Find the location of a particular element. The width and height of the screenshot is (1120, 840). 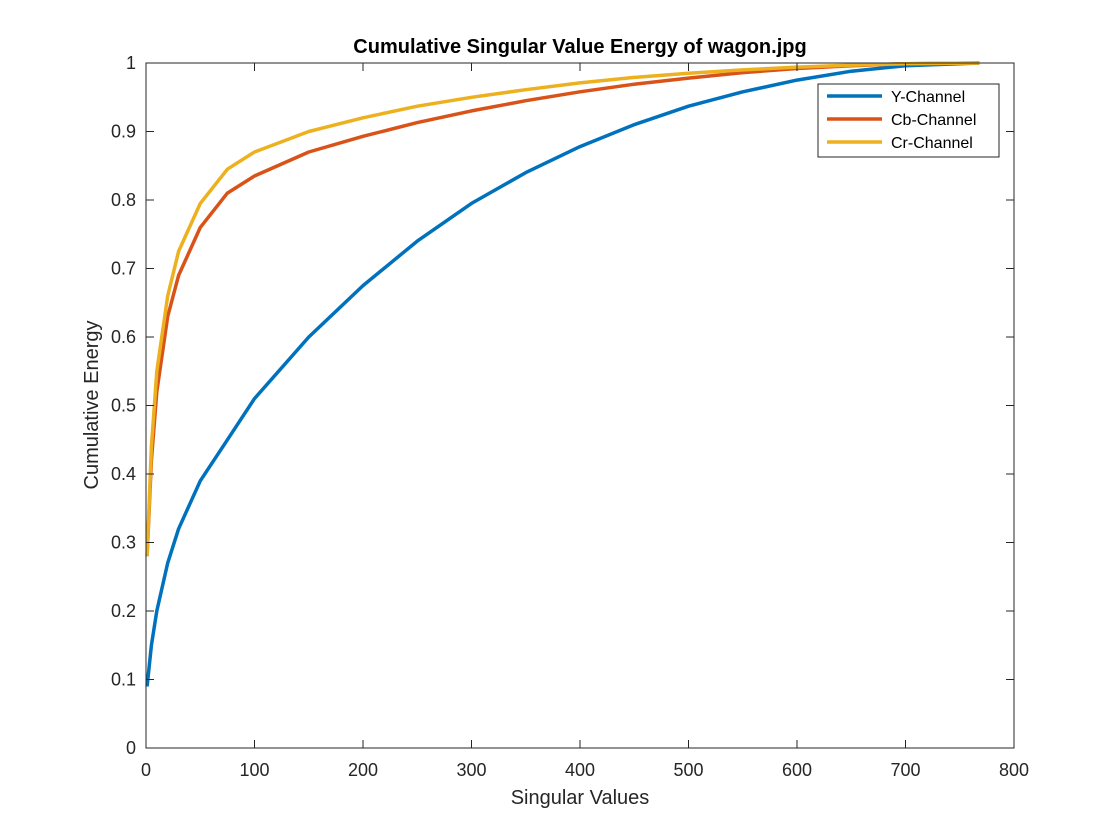

y-tick-label: 0.6 is located at coordinates (123, 337).